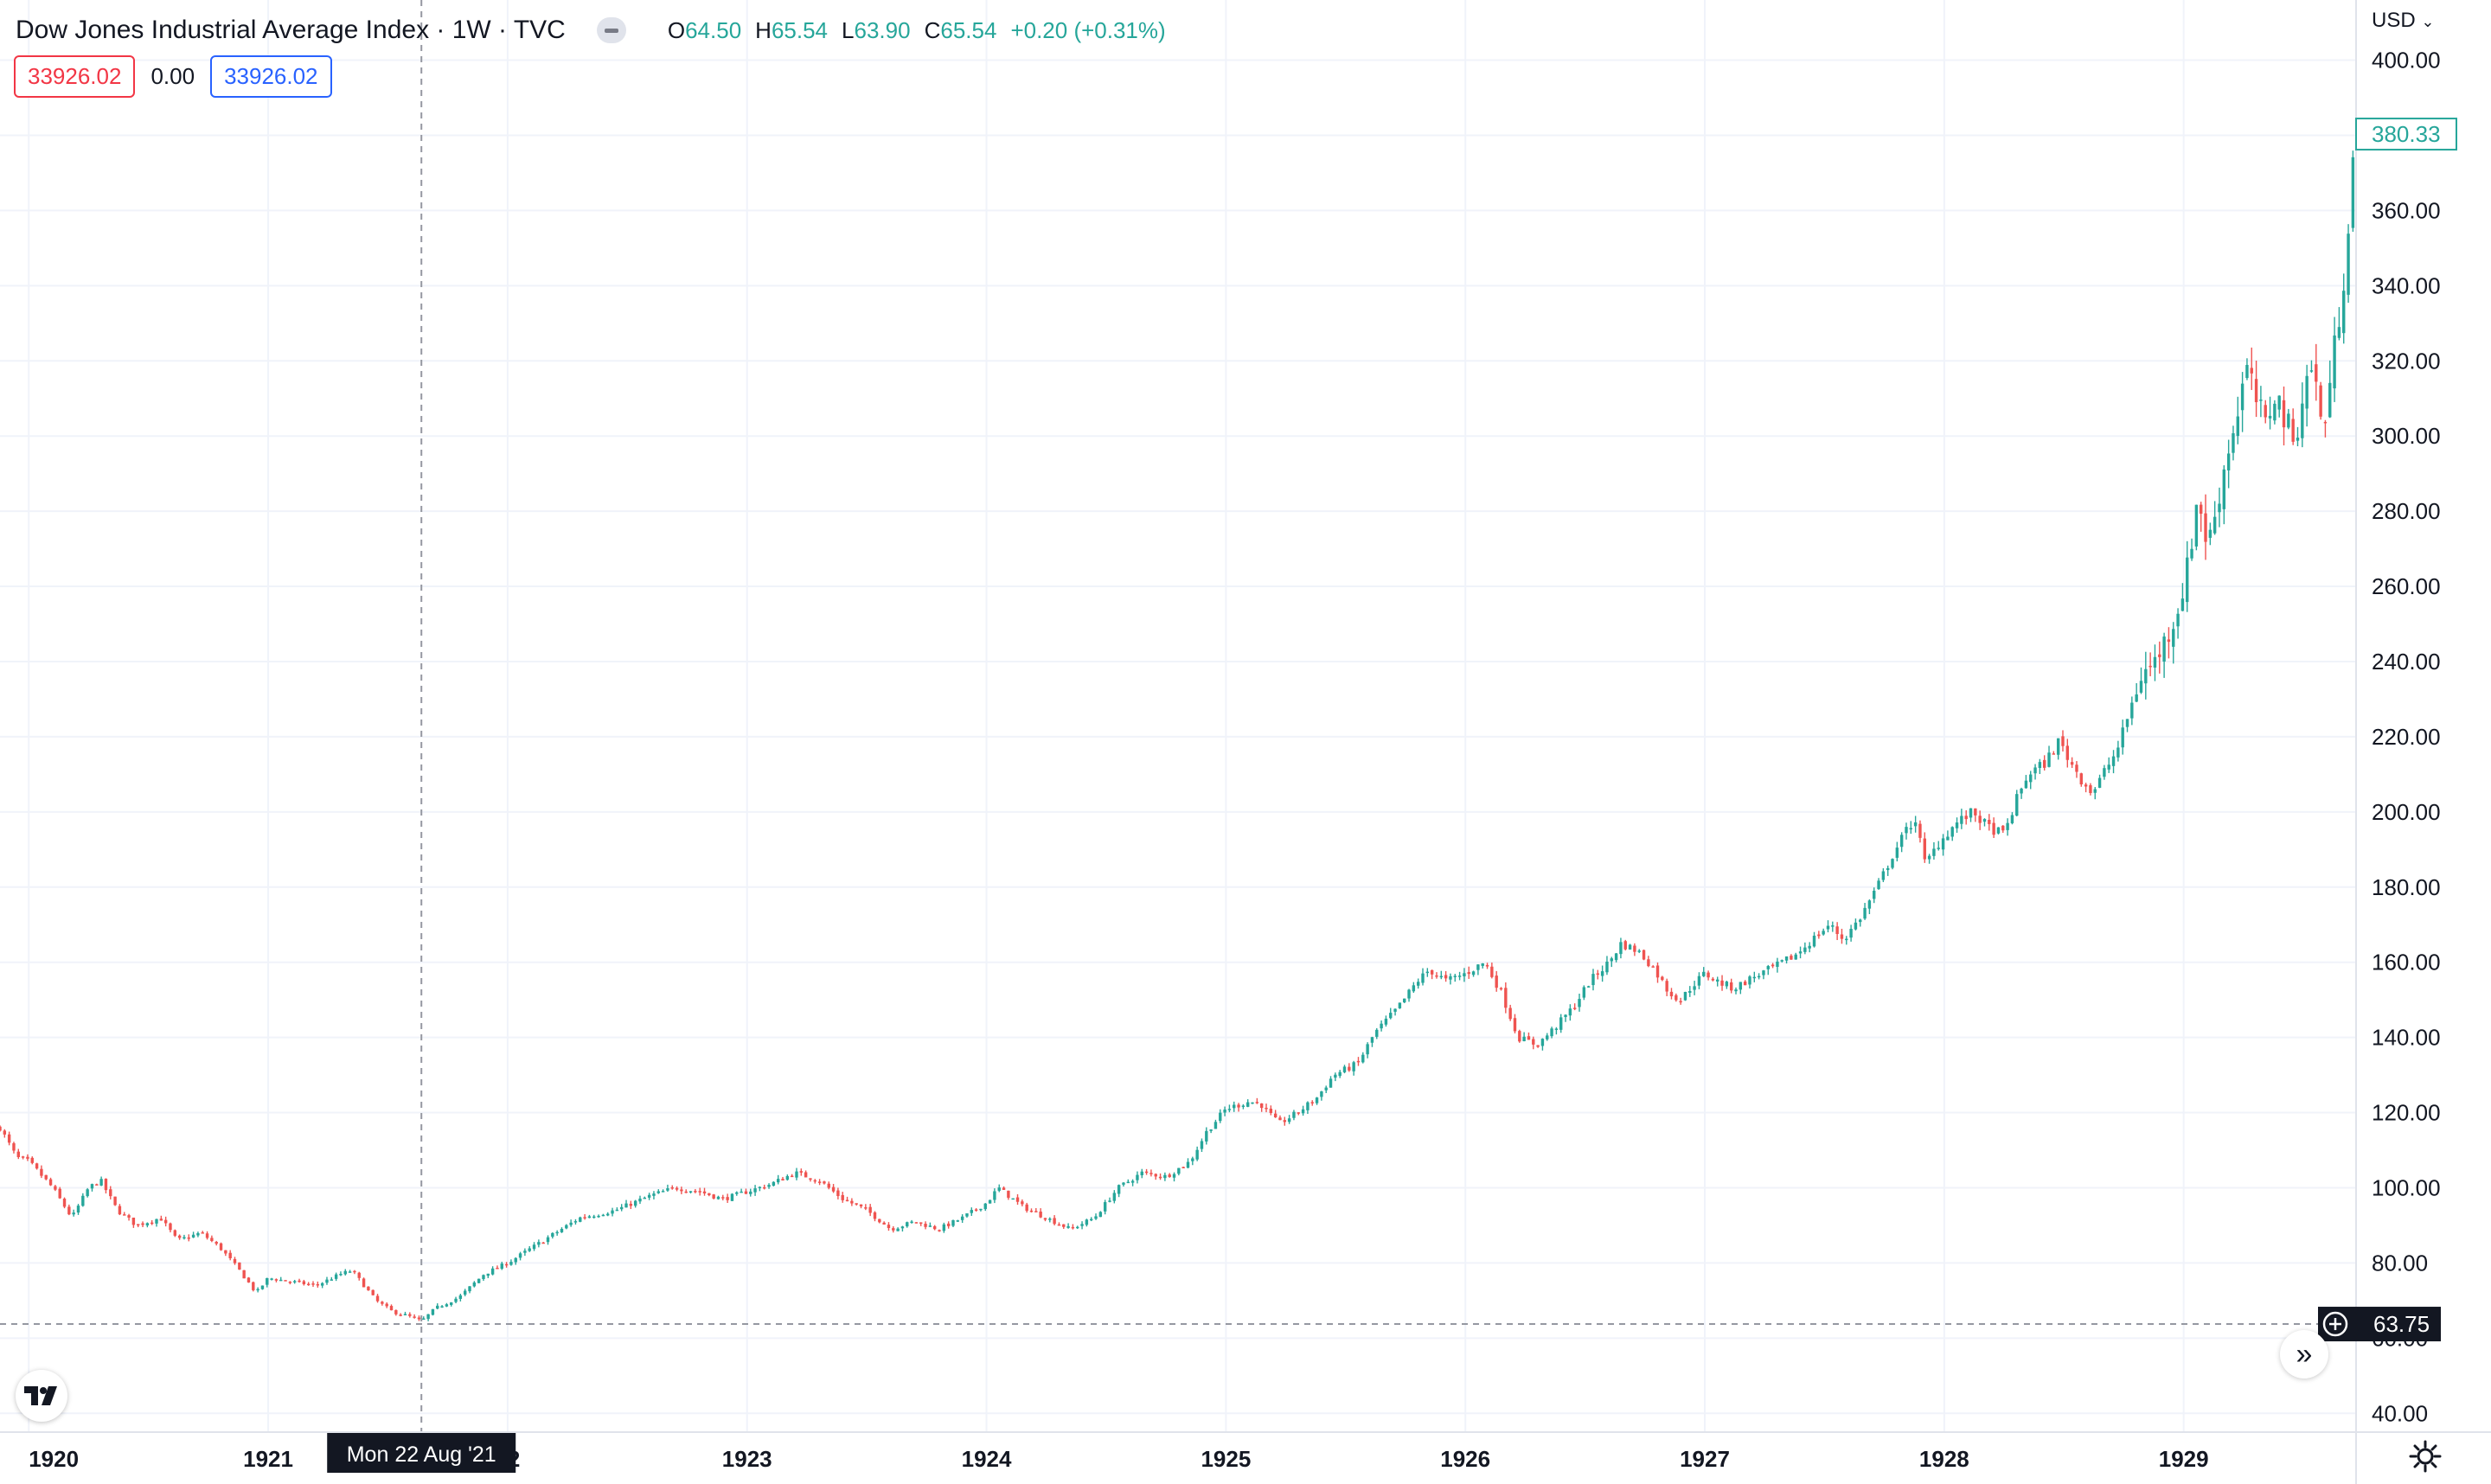  I want to click on currency-selector: USD ⌄, so click(2403, 21).